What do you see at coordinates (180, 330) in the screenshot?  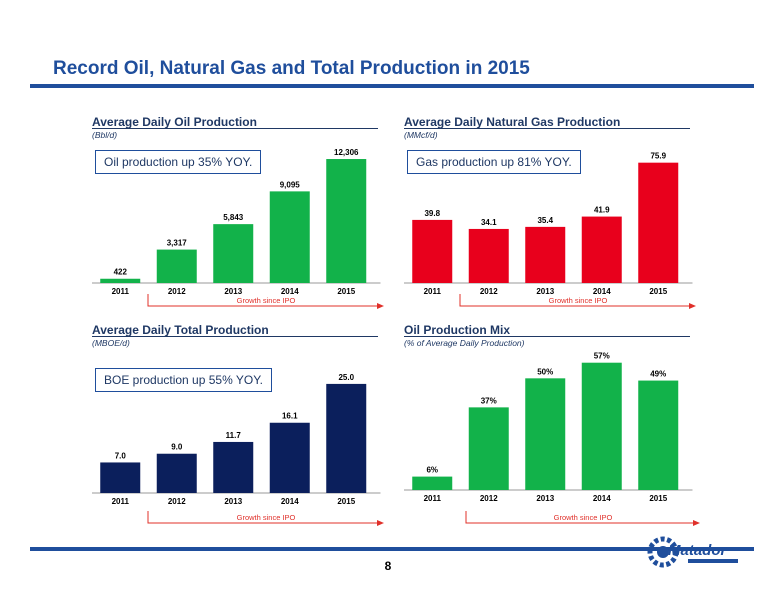 I see `panel-title: Average Daily Total Production` at bounding box center [180, 330].